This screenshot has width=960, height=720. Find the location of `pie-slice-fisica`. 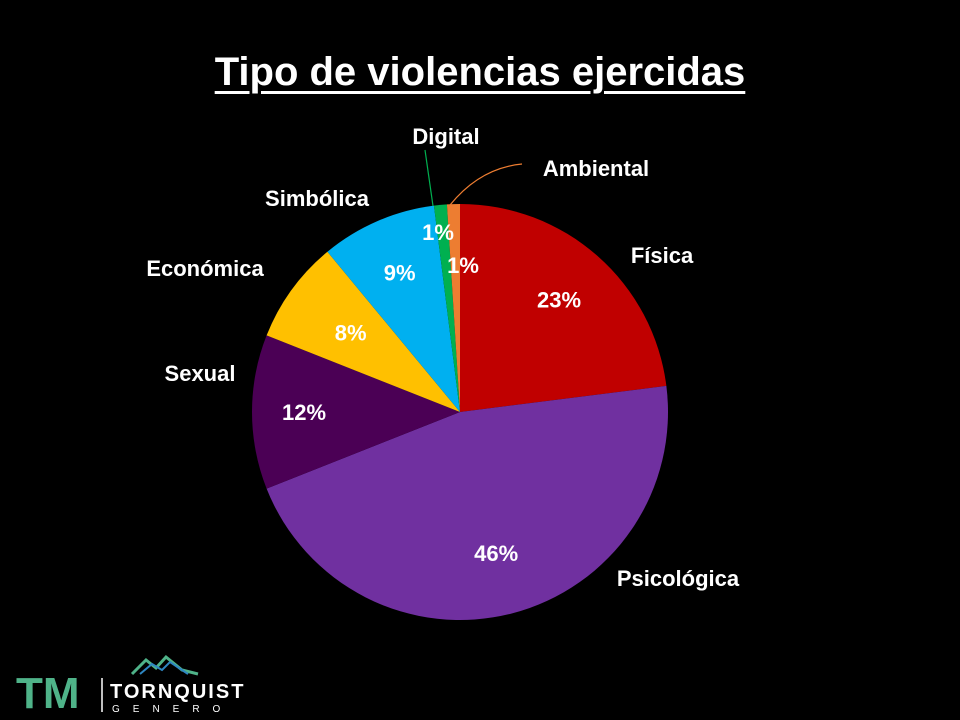

pie-slice-fisica is located at coordinates (563, 308).